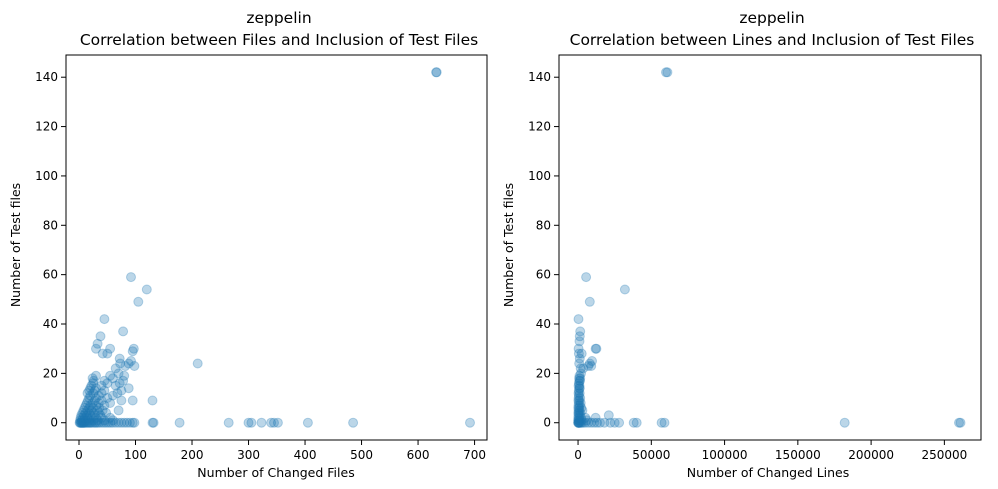 This screenshot has height=489, width=998. Describe the element at coordinates (79, 455) in the screenshot. I see `x-tick-label: 0` at that location.